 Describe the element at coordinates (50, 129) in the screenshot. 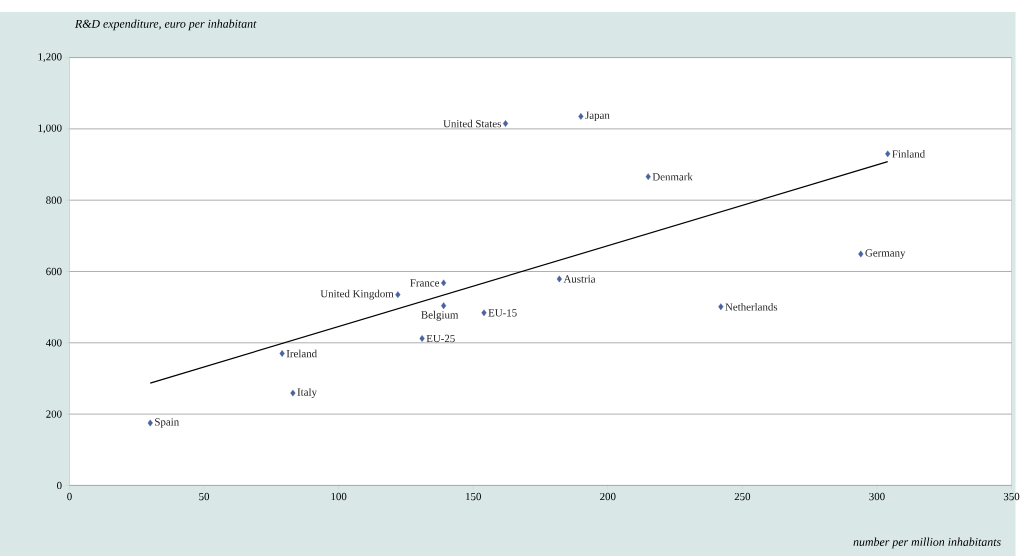

I see `y-tick-label: 1,000` at that location.